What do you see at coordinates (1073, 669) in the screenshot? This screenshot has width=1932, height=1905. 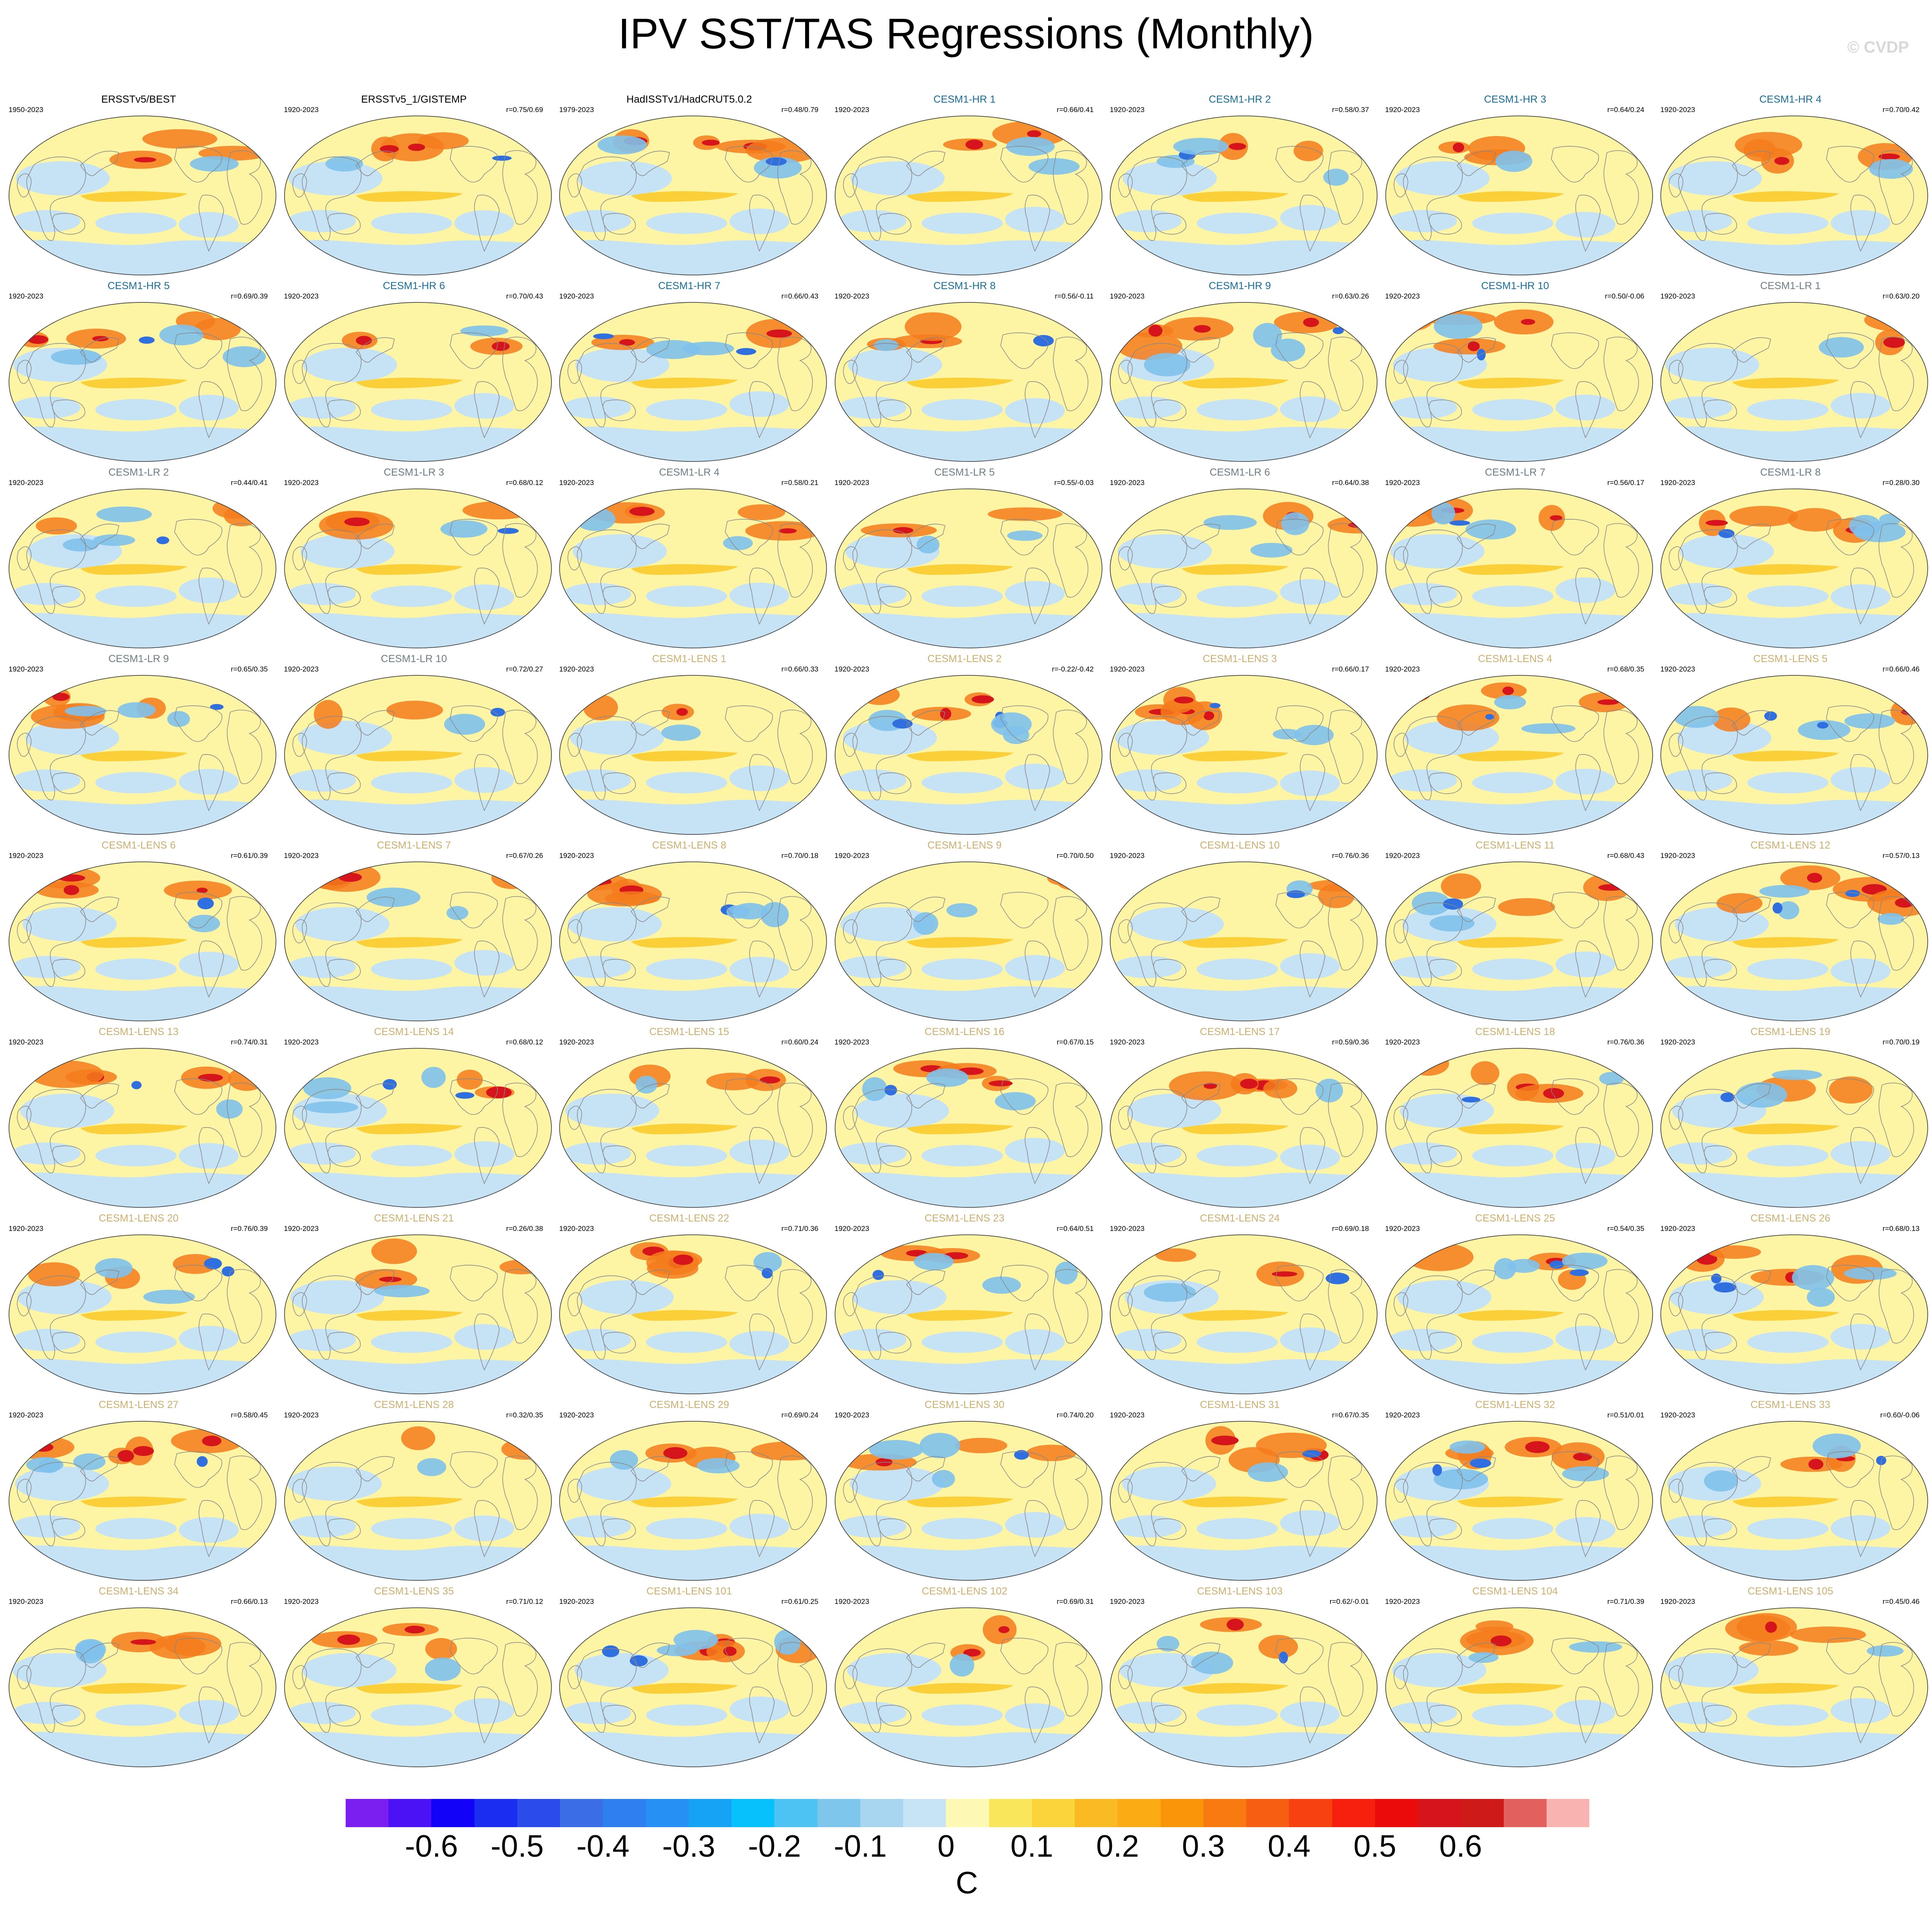 I see `panel-correlation: r=-0.22/-0.42` at bounding box center [1073, 669].